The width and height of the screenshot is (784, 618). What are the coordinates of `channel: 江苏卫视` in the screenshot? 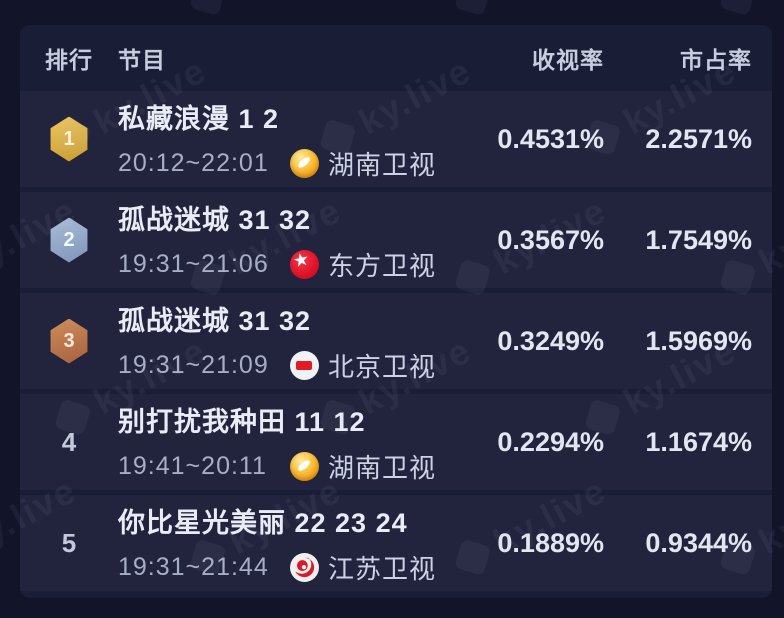 It's located at (363, 567).